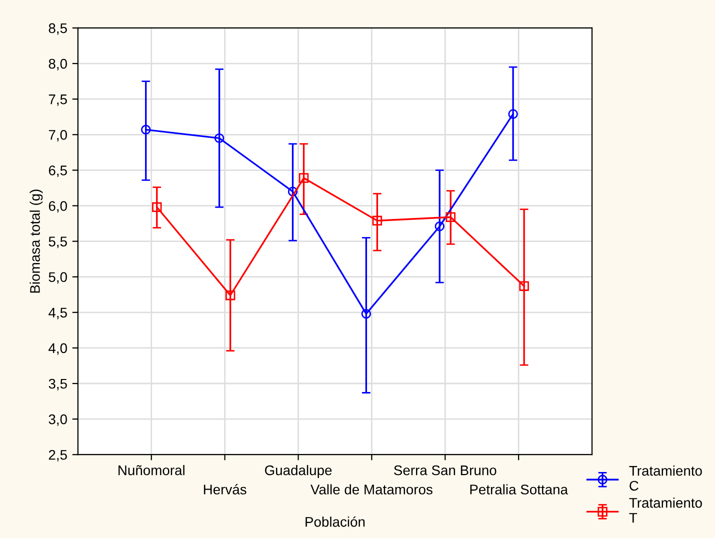 This screenshot has width=715, height=538. What do you see at coordinates (57, 420) in the screenshot?
I see `y-tick-label: 3,0` at bounding box center [57, 420].